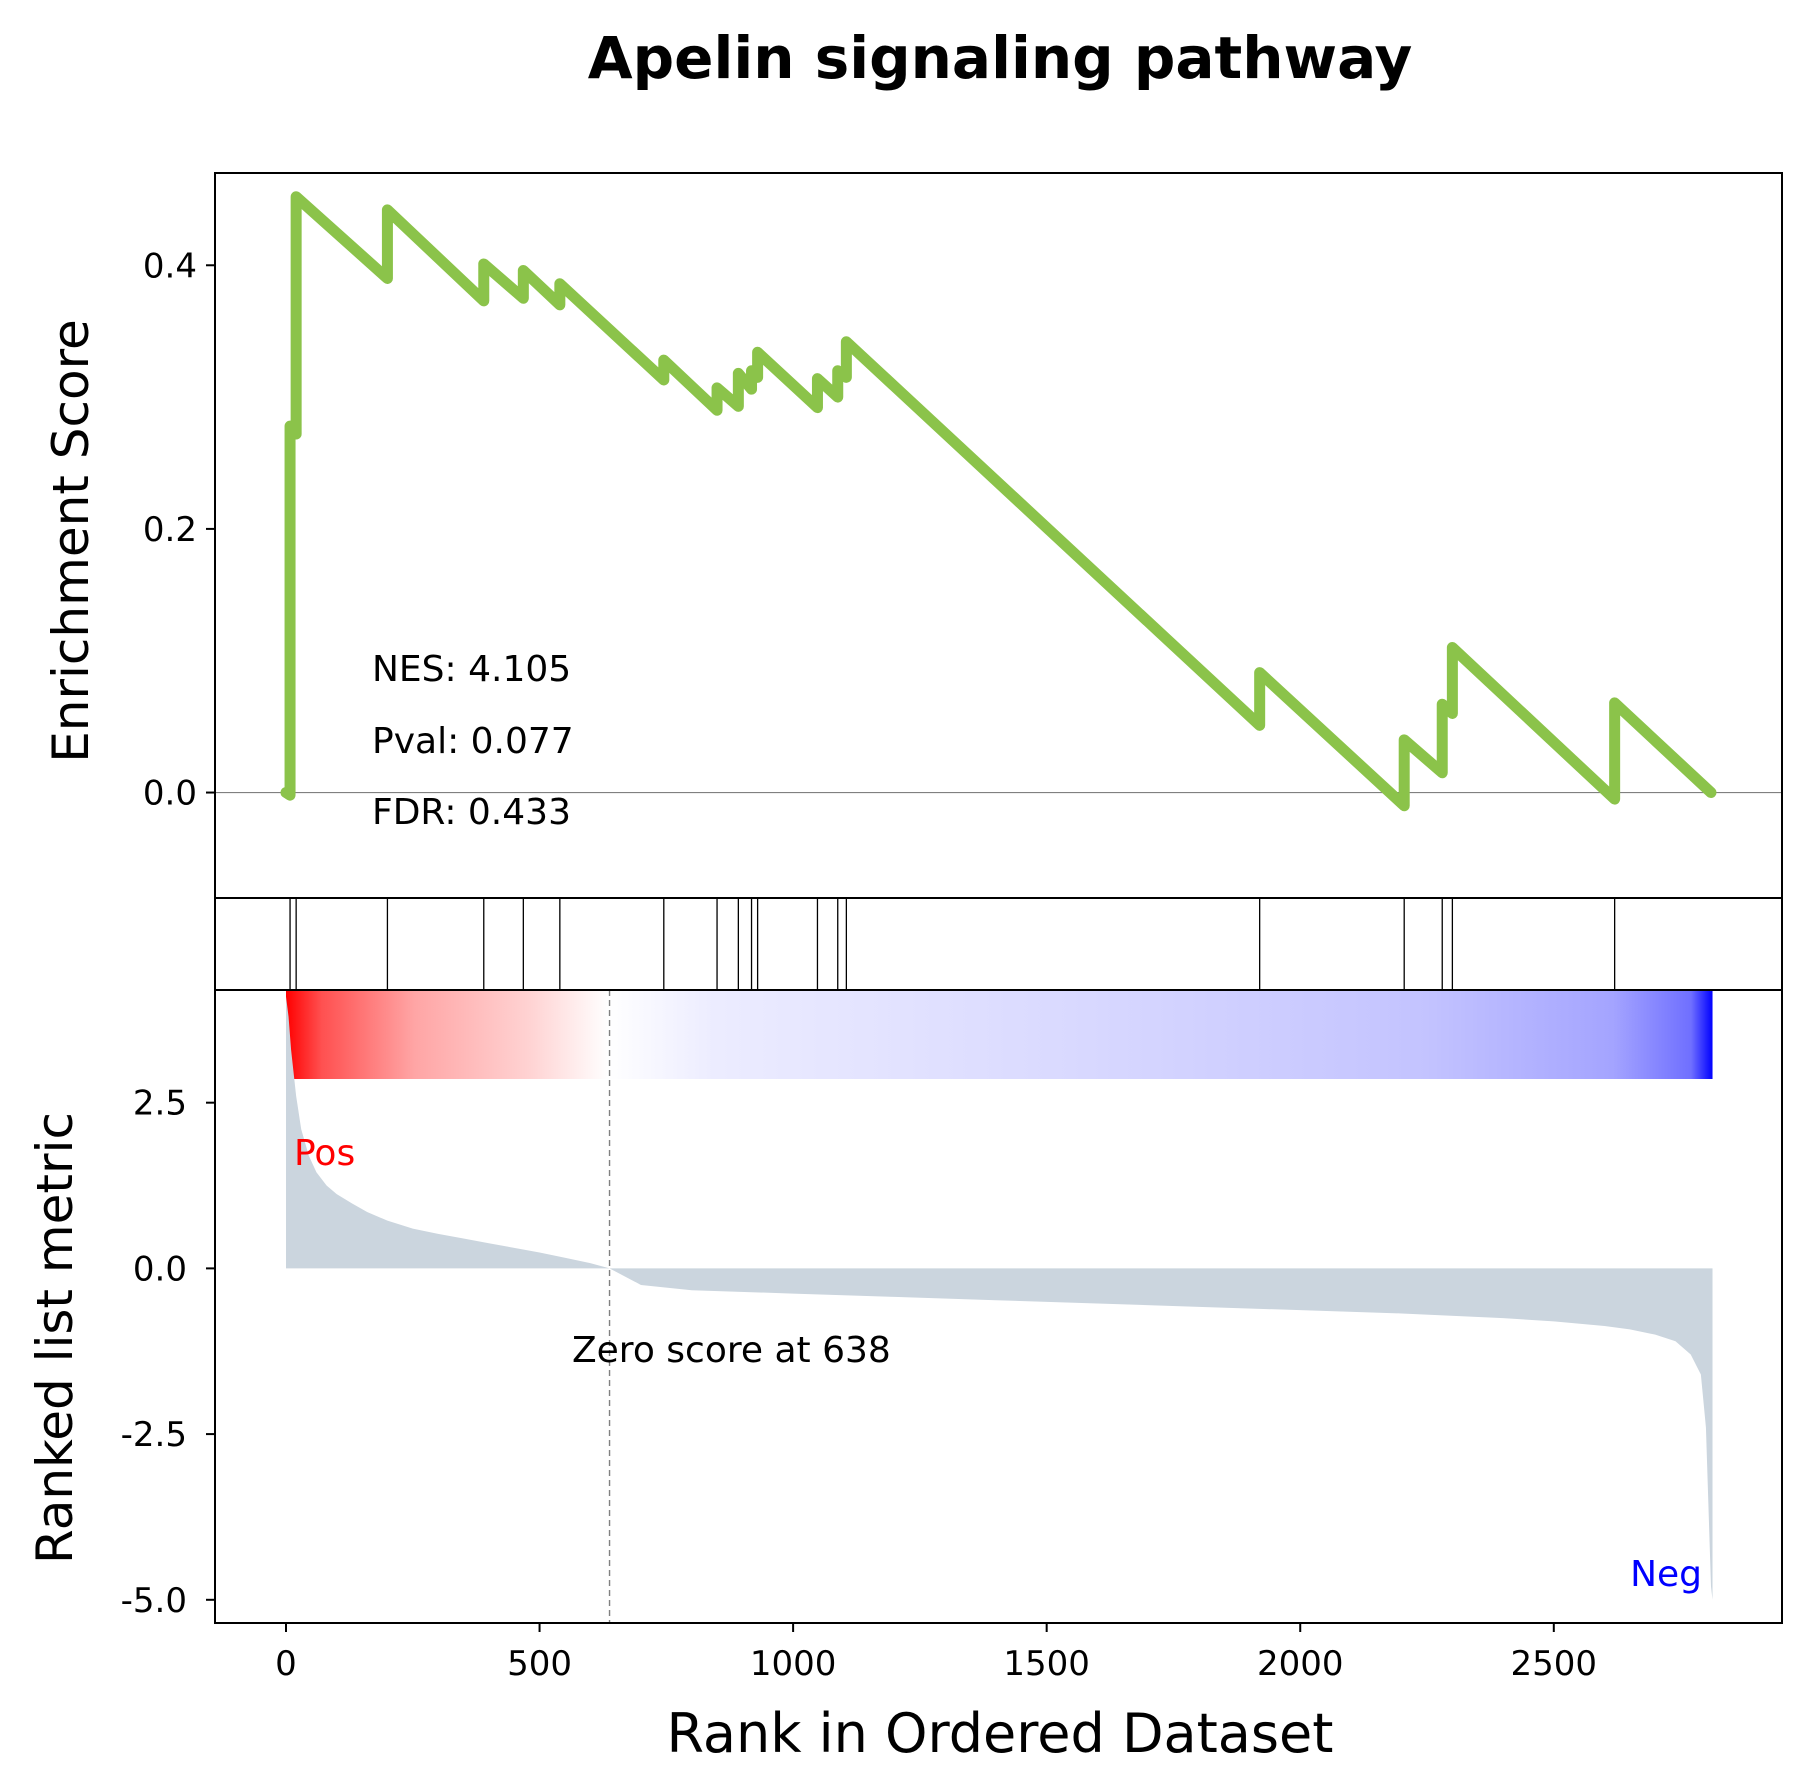 The width and height of the screenshot is (1807, 1786). I want to click on x-tick-label: 1000, so click(793, 1664).